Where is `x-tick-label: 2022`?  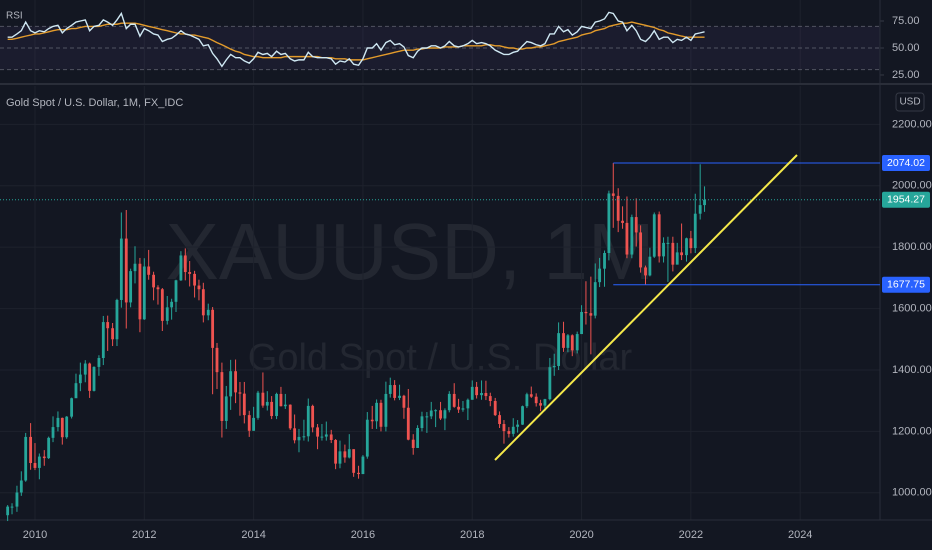
x-tick-label: 2022 is located at coordinates (691, 535).